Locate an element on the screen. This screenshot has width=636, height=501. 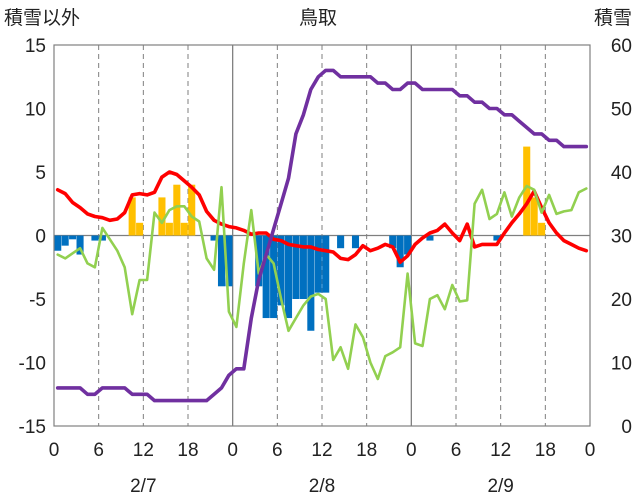
left-tick-label: 5 is located at coordinates (40, 173).